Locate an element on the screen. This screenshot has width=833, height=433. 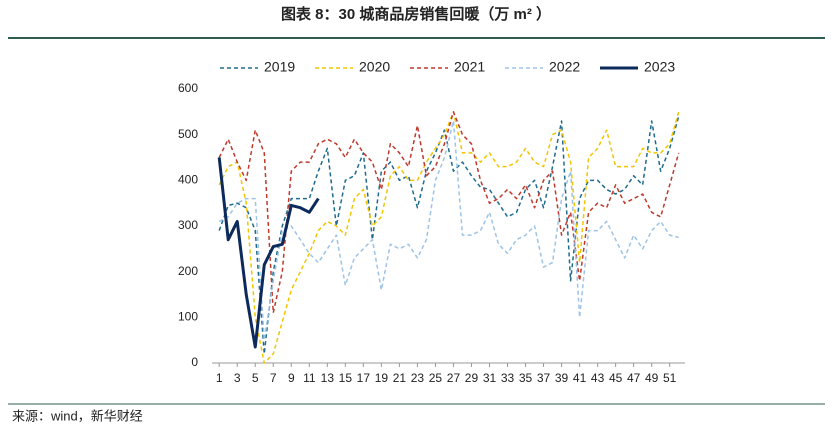
source-note: 来源：wind，新华财经 is located at coordinates (77, 415).